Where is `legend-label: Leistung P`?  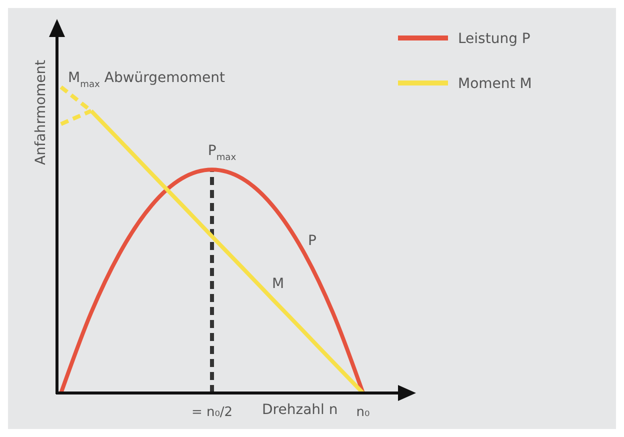
legend-label: Leistung P is located at coordinates (494, 39).